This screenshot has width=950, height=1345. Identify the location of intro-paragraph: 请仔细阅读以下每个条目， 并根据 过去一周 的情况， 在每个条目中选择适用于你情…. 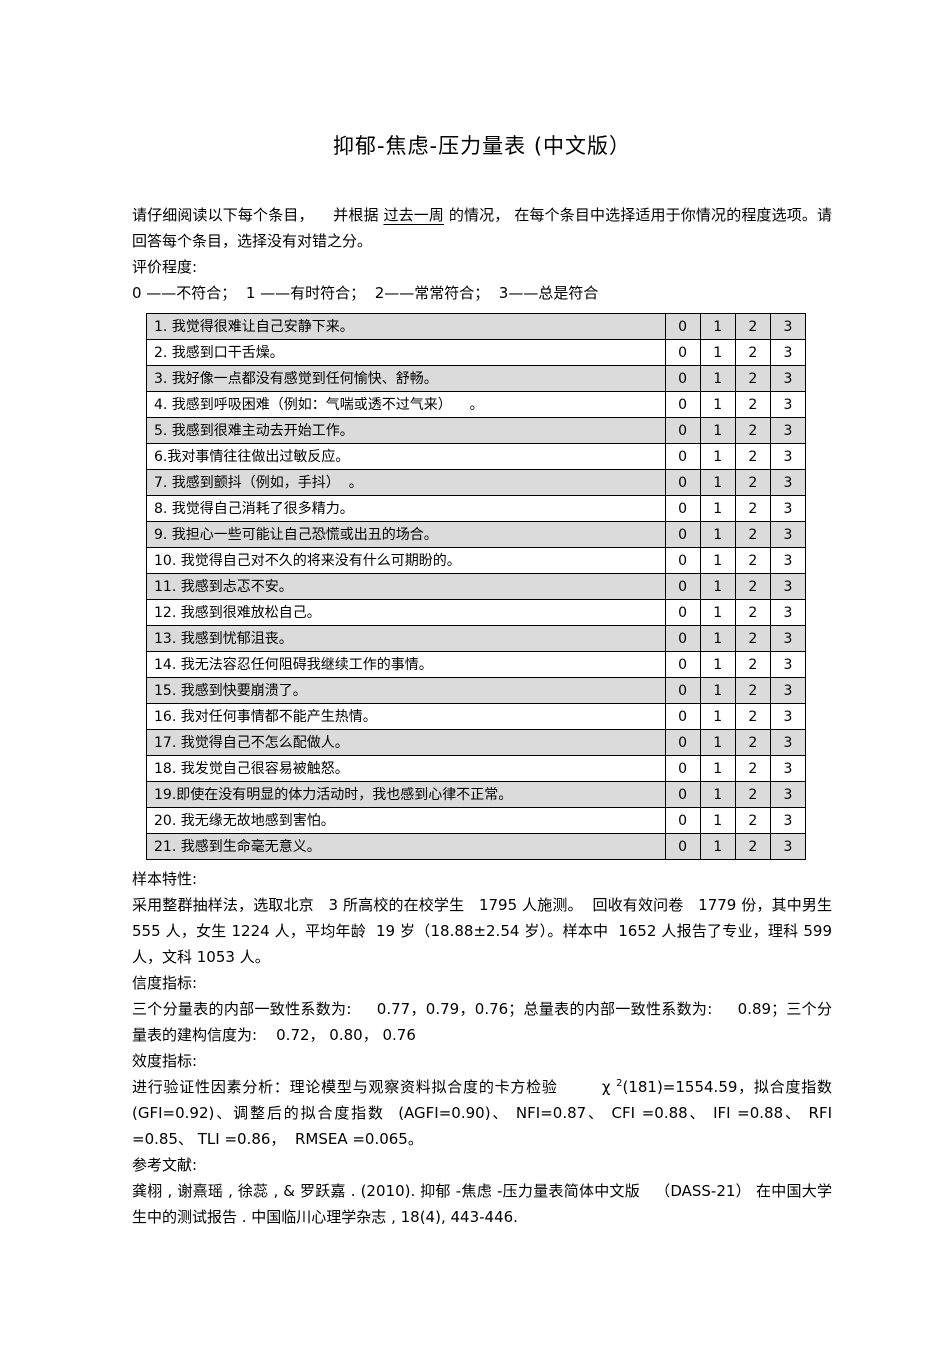
(482, 228).